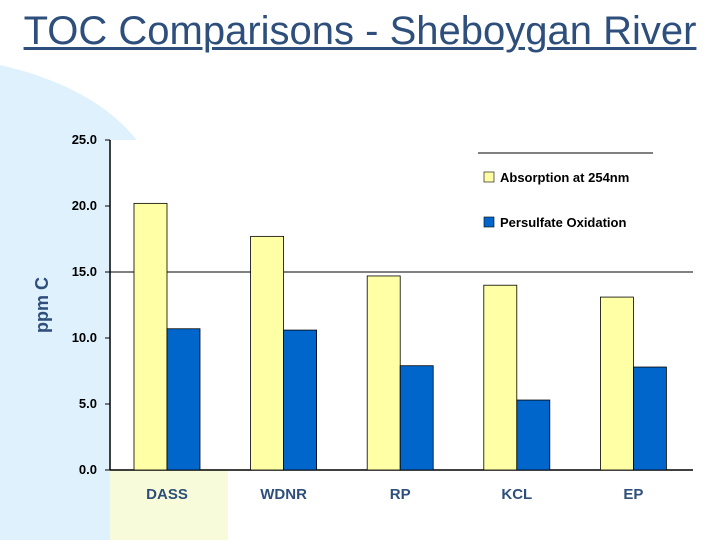 This screenshot has width=720, height=540. What do you see at coordinates (650, 418) in the screenshot?
I see `bar-ep-persulfate` at bounding box center [650, 418].